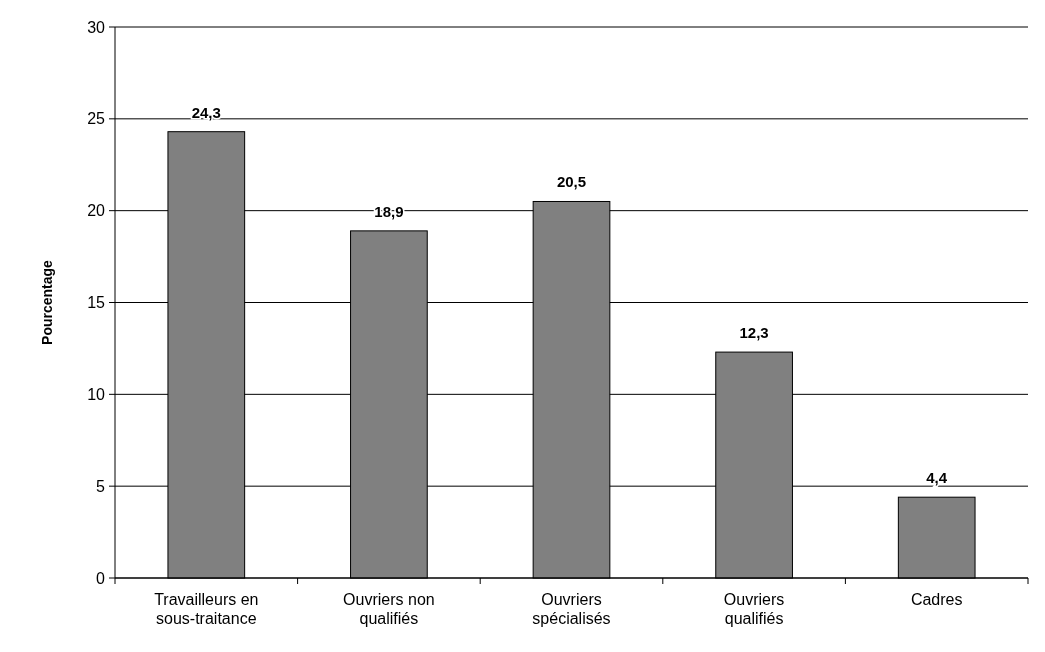  What do you see at coordinates (754, 609) in the screenshot?
I see `x-tick-label: Ouvriers qualifiés` at bounding box center [754, 609].